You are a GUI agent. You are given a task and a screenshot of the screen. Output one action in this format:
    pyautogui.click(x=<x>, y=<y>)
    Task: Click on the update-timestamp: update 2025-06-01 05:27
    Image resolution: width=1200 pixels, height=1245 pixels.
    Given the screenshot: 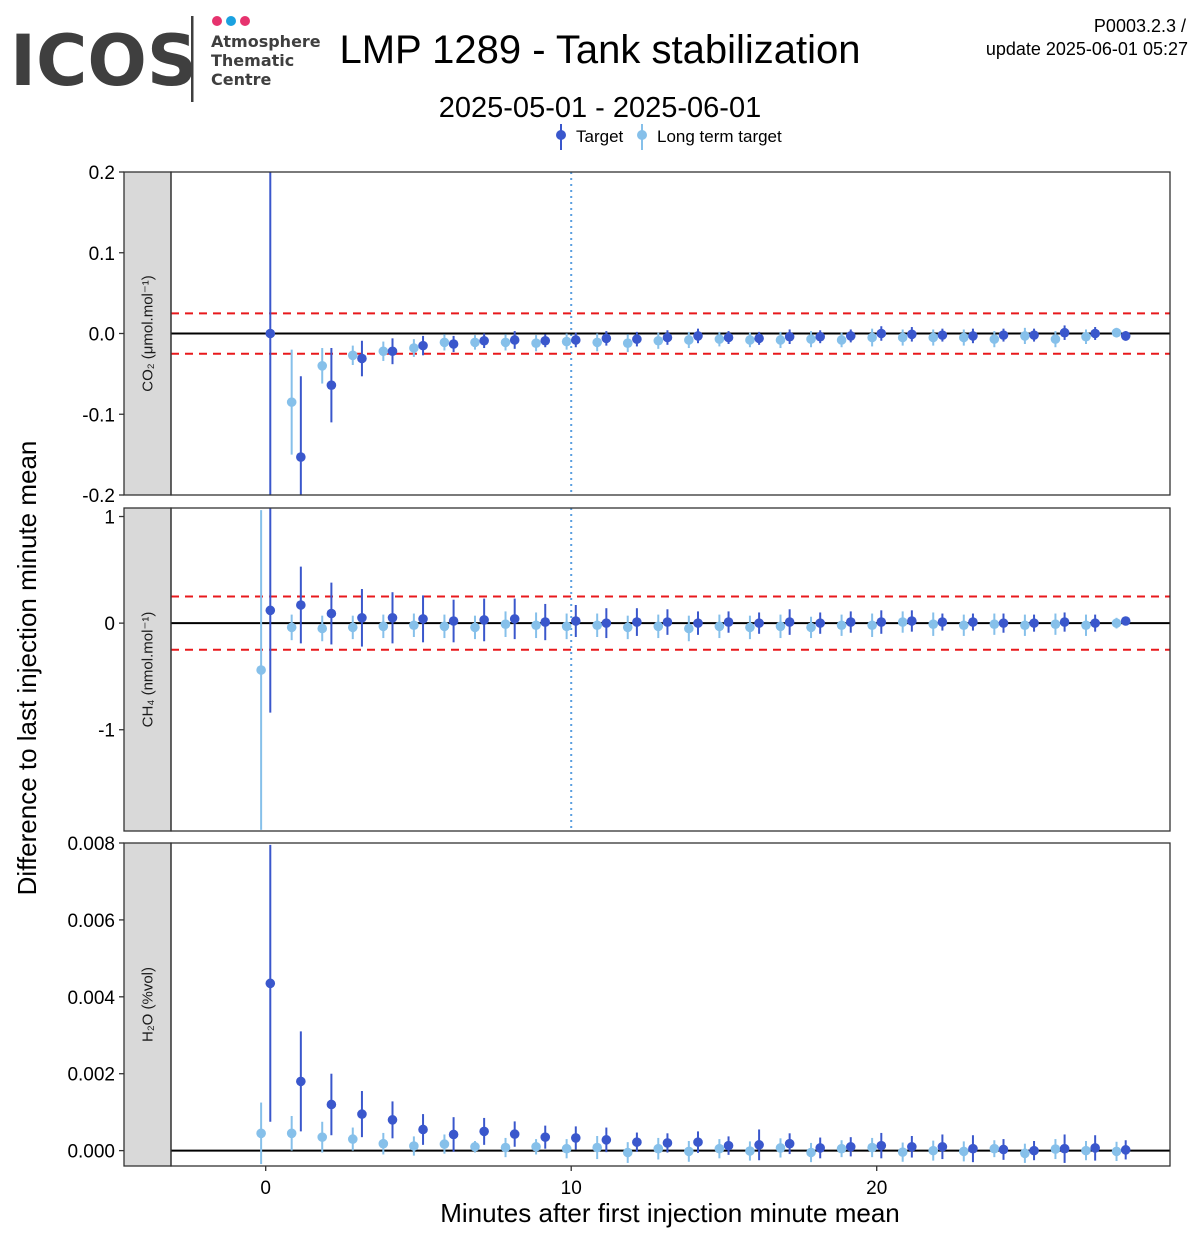 What is the action you would take?
    pyautogui.click(x=1087, y=49)
    